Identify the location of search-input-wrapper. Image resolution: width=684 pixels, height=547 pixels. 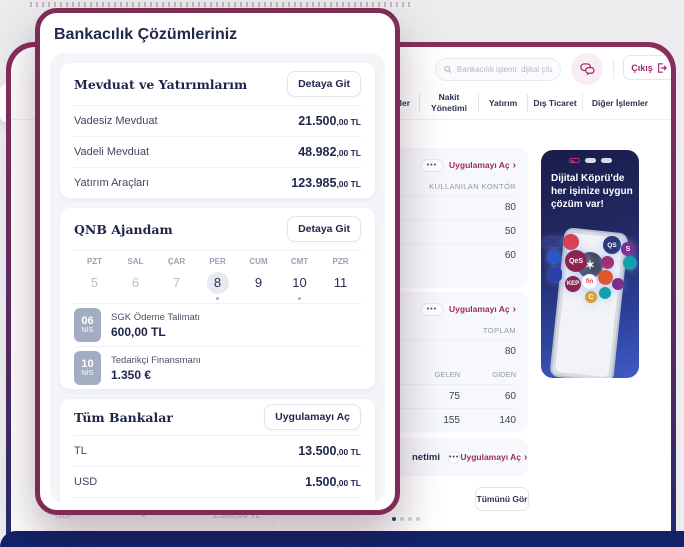
(498, 69).